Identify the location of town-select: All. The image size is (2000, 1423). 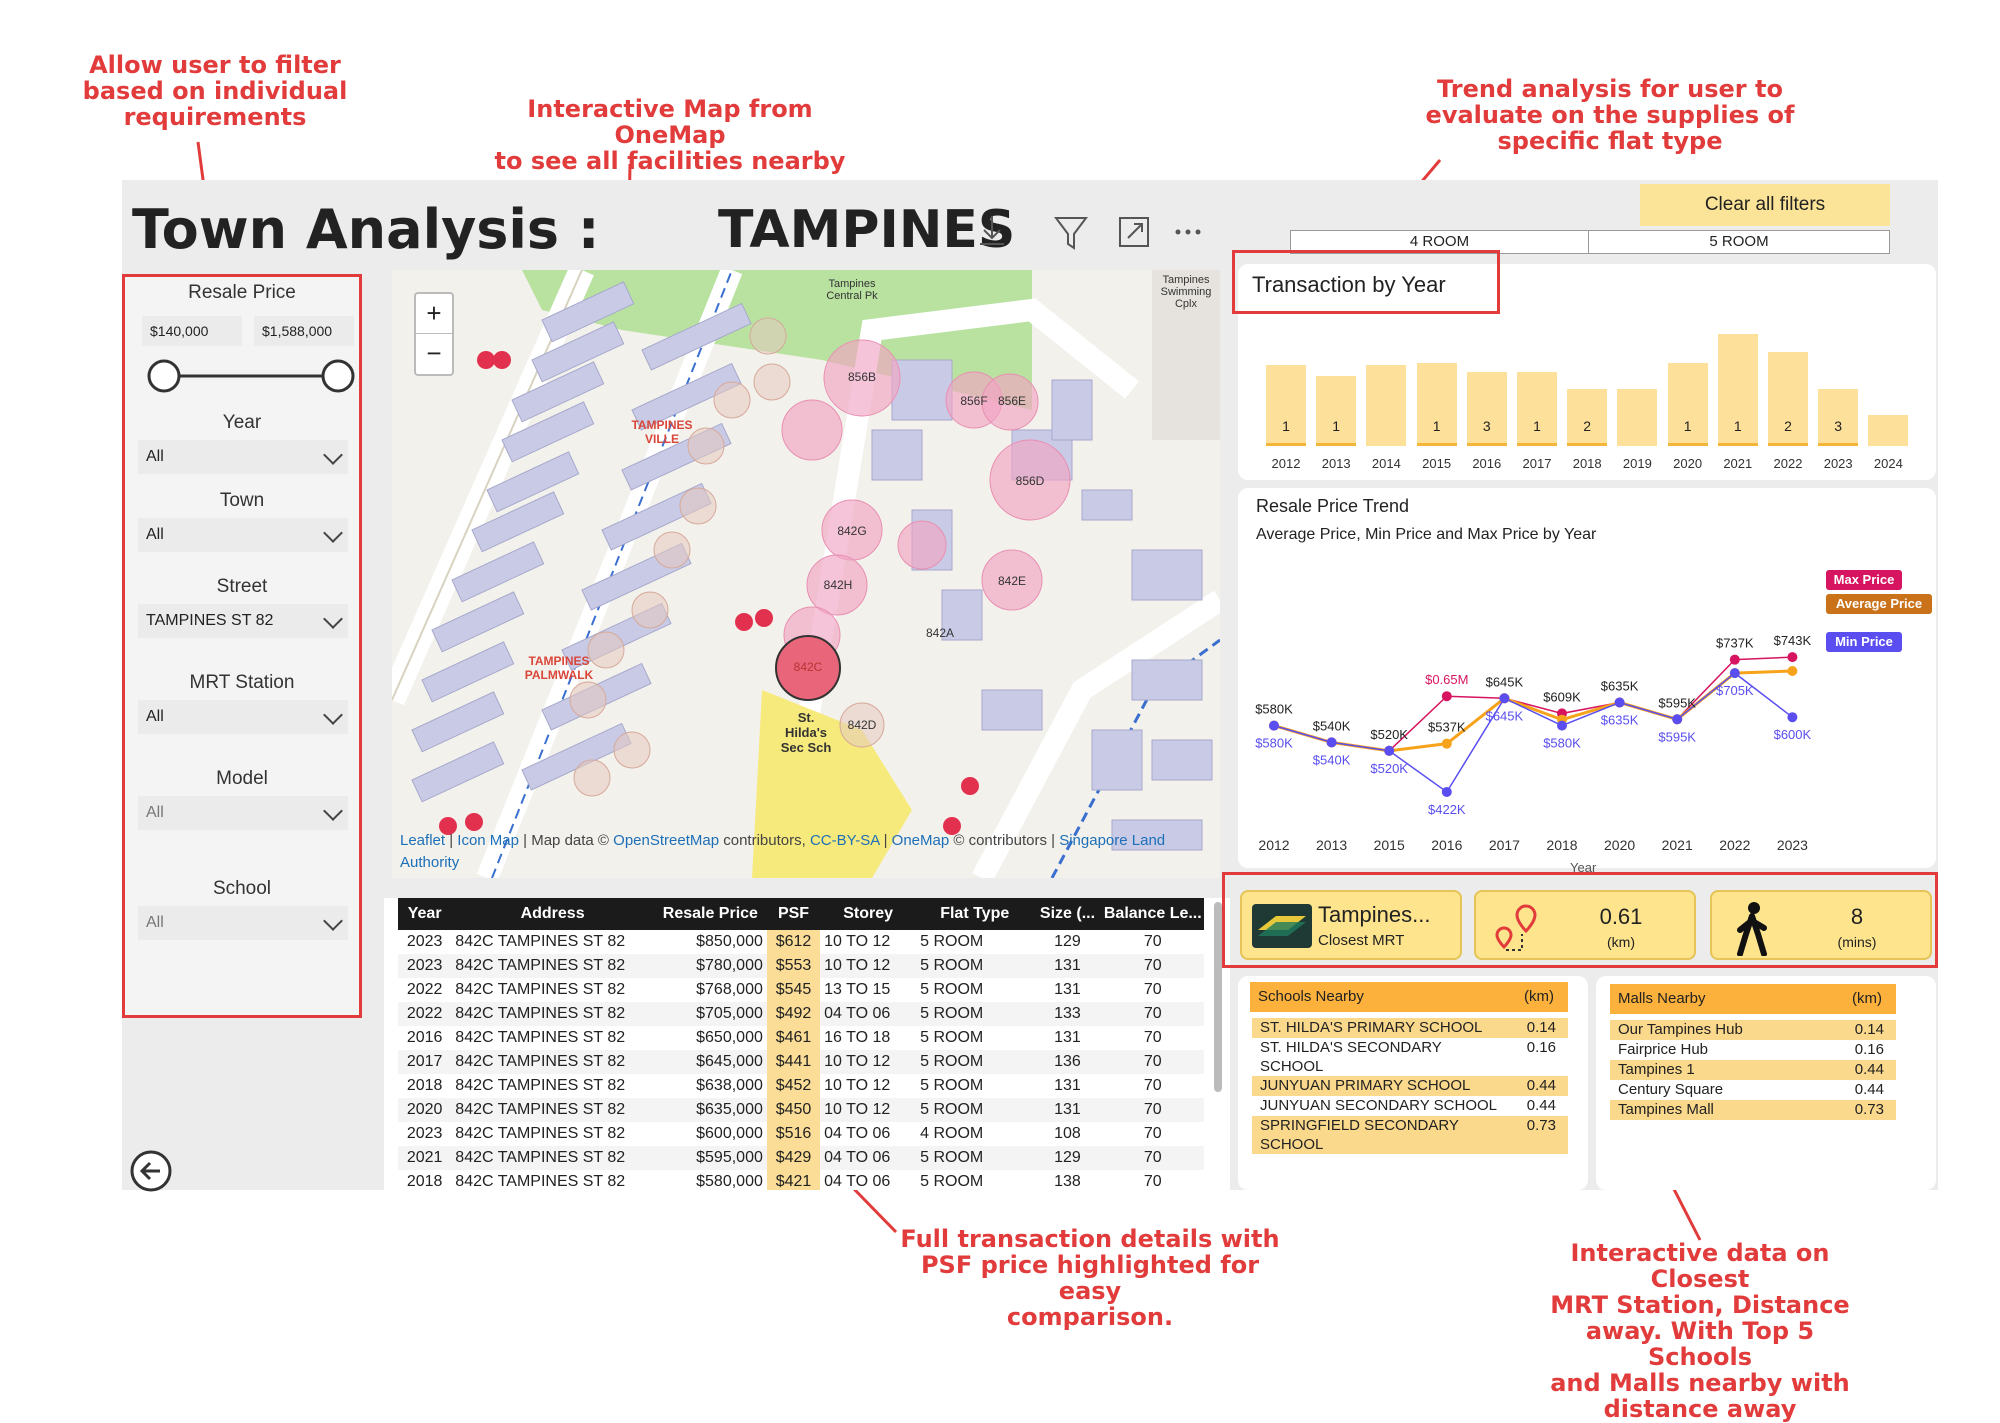
(243, 535).